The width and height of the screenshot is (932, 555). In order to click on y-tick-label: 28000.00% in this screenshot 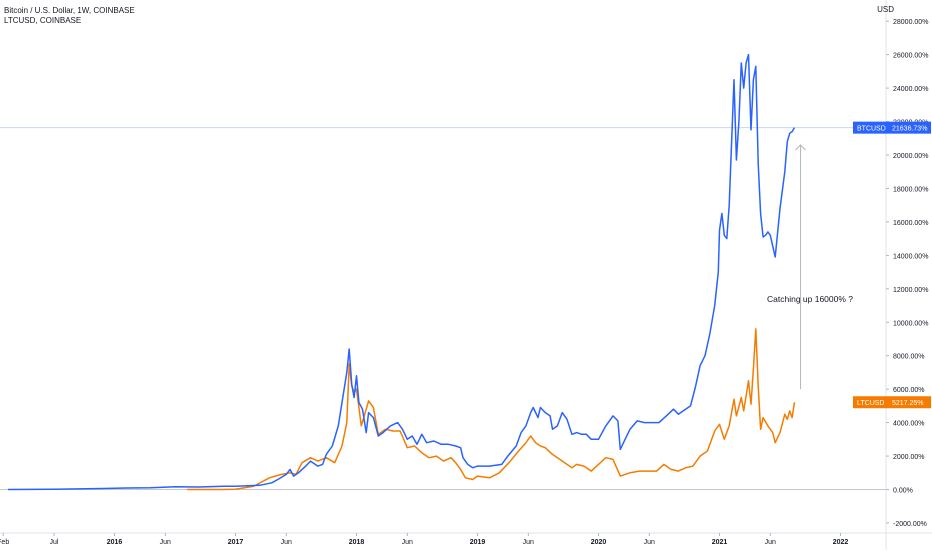, I will do `click(910, 22)`.